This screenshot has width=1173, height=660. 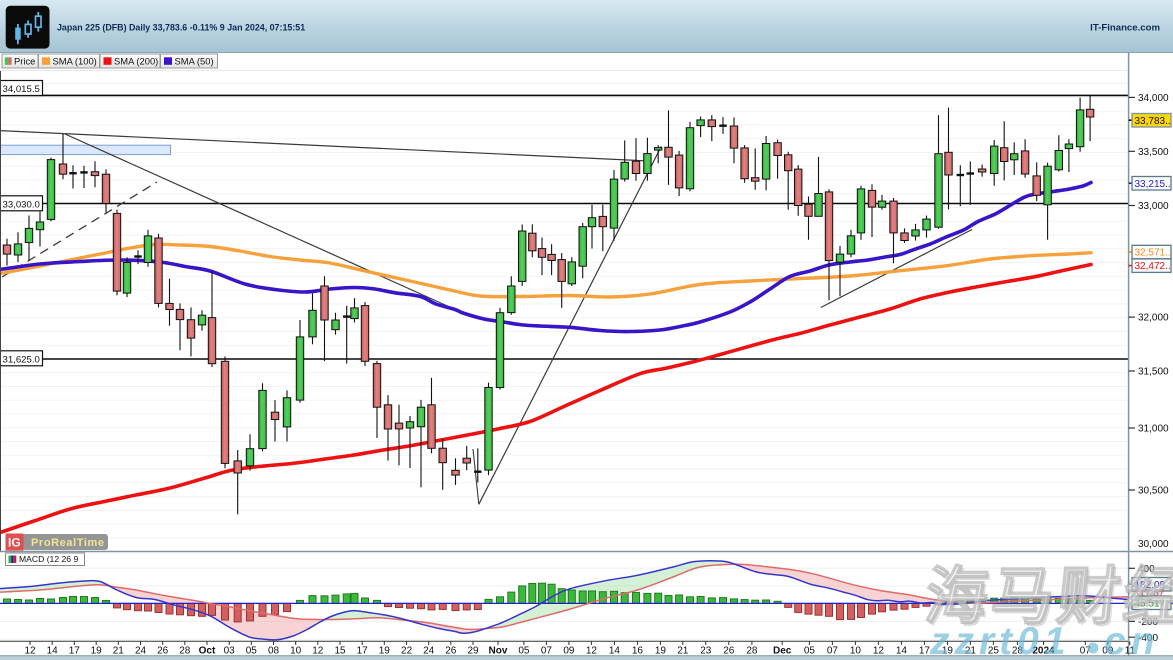 What do you see at coordinates (14, 543) in the screenshot?
I see `svg-text: IG` at bounding box center [14, 543].